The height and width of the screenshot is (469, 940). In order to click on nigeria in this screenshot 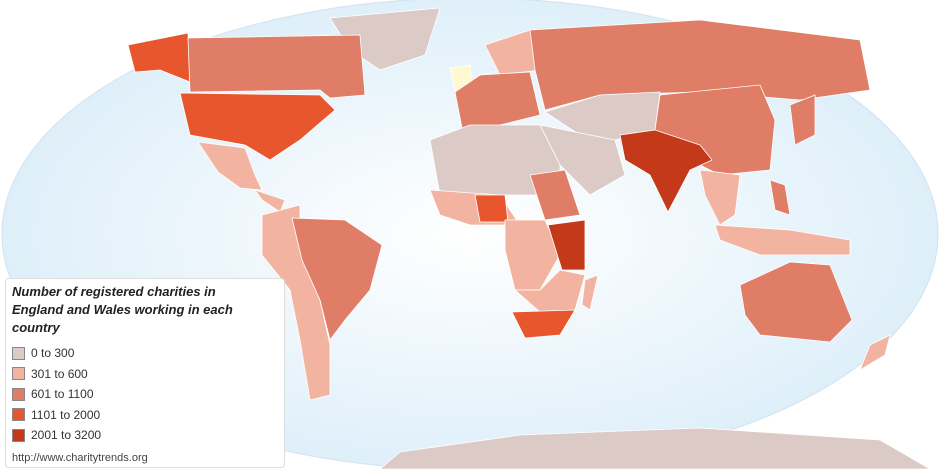, I will do `click(491, 208)`.